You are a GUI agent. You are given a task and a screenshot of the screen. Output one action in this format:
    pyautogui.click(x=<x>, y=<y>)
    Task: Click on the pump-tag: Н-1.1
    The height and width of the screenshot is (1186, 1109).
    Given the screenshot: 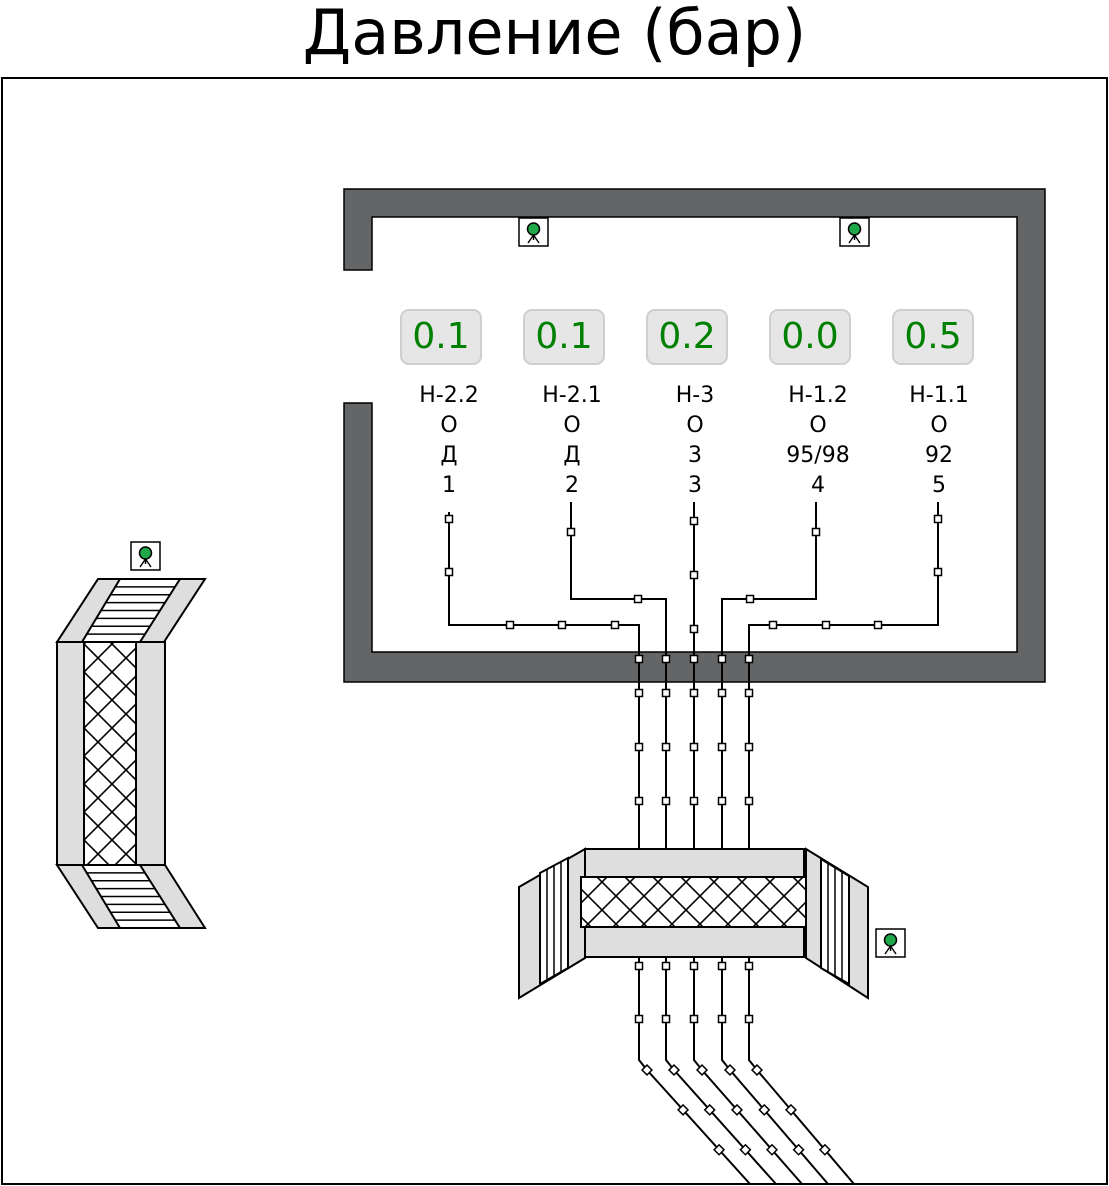 What is the action you would take?
    pyautogui.click(x=939, y=395)
    